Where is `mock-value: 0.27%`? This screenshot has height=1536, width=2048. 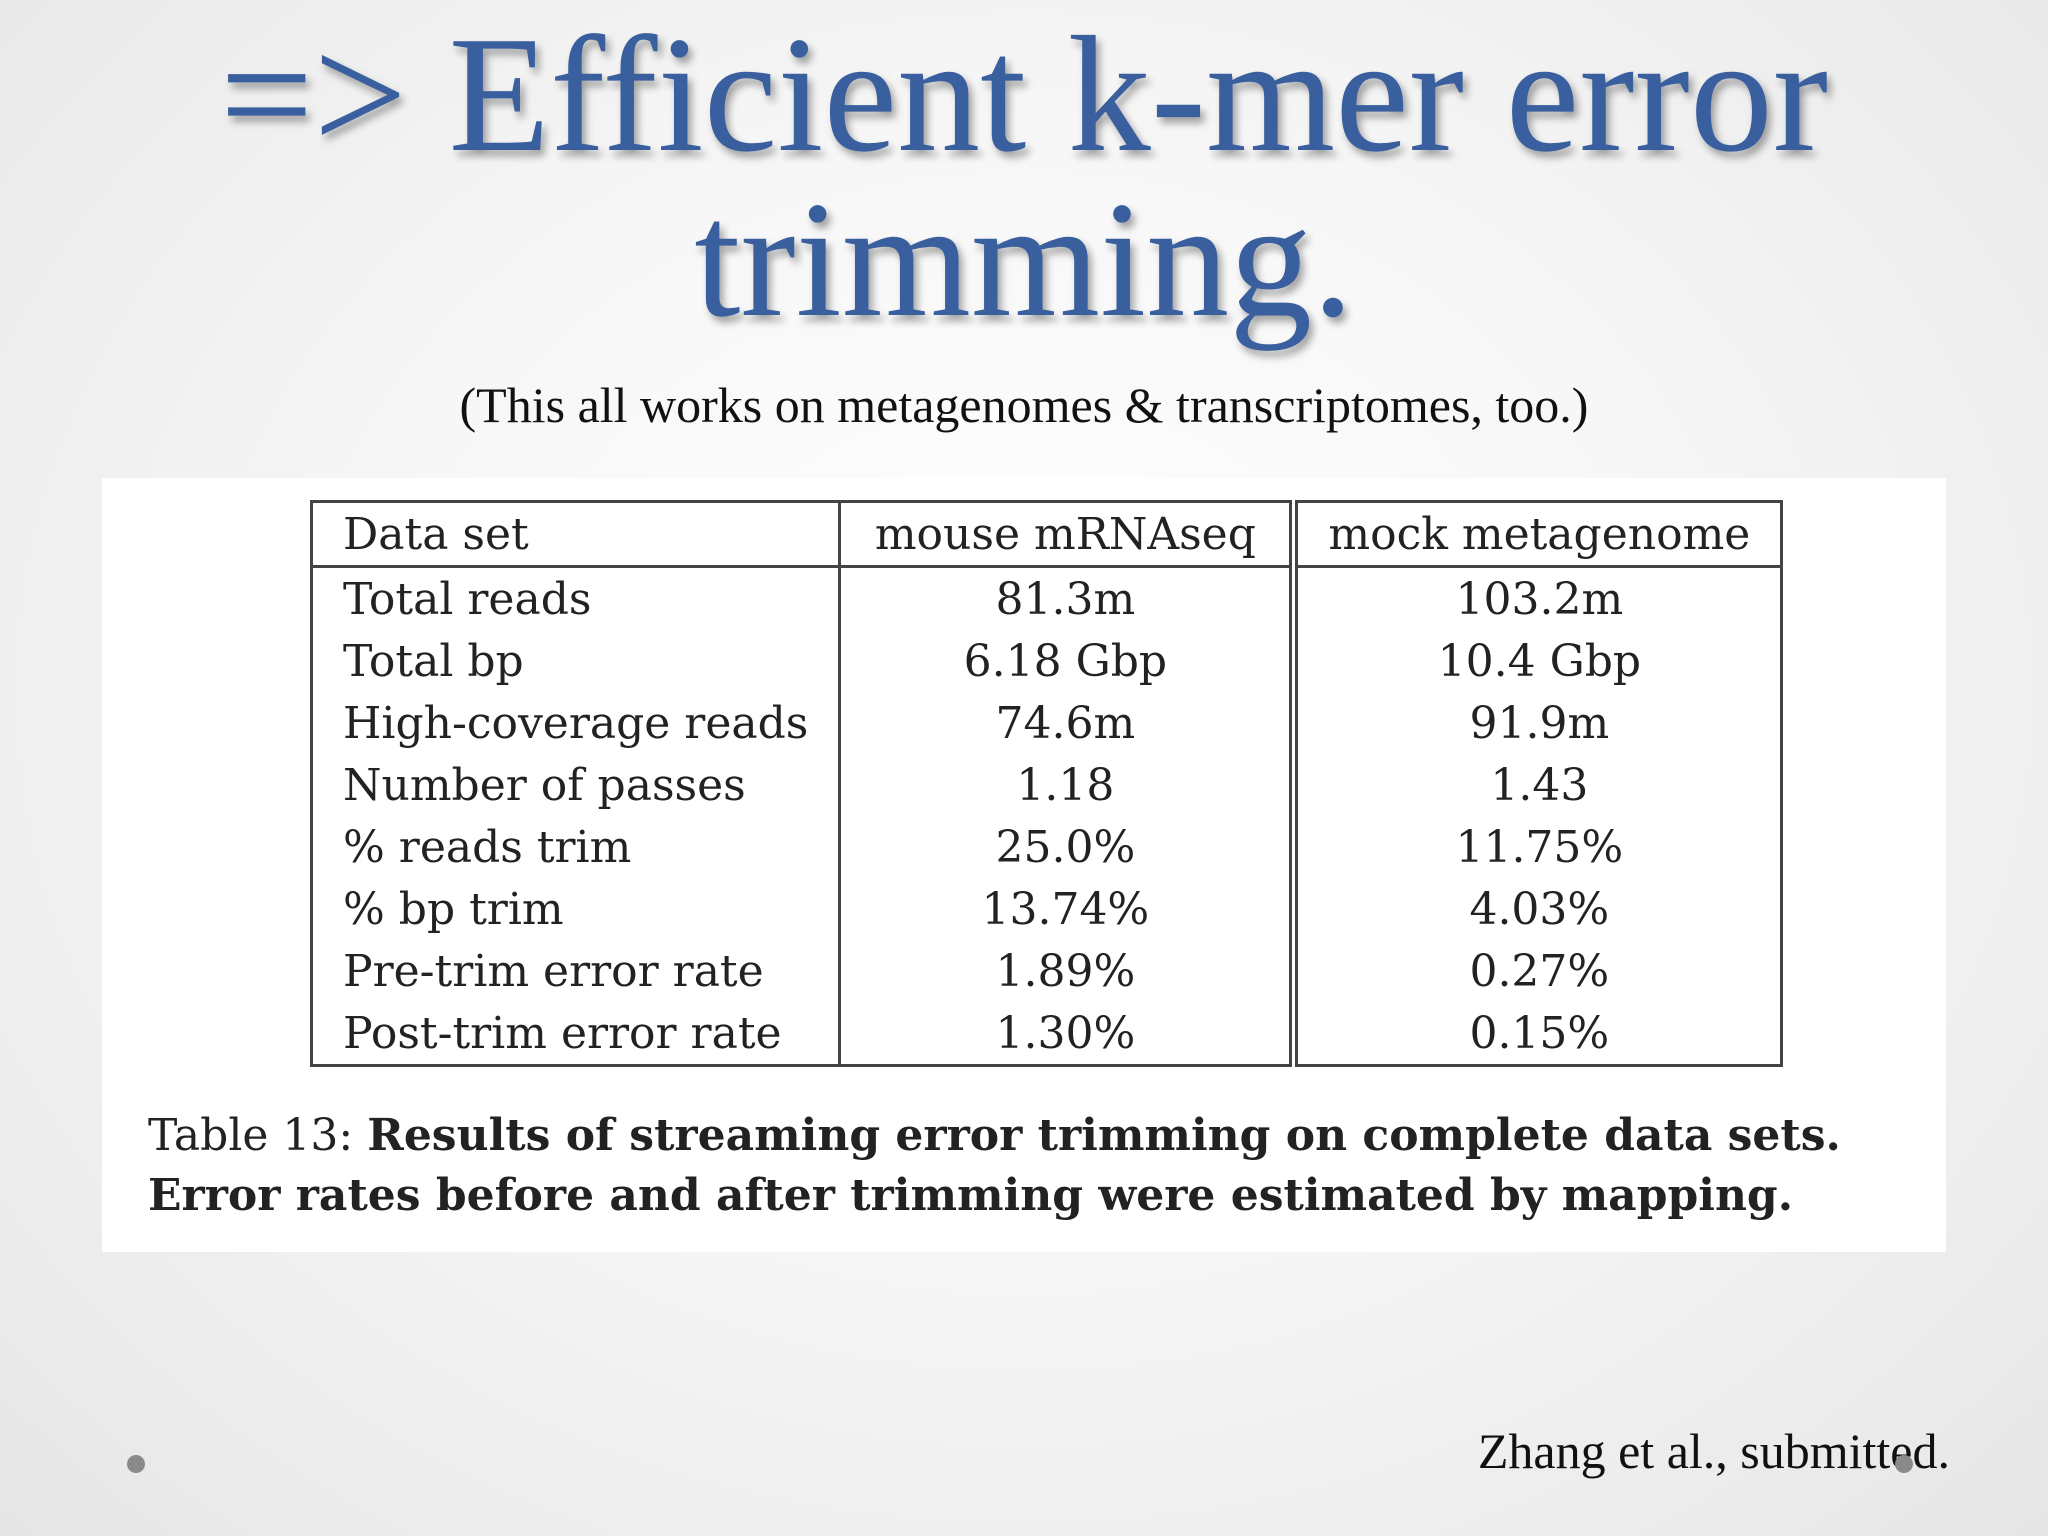 mock-value: 0.27% is located at coordinates (1539, 971).